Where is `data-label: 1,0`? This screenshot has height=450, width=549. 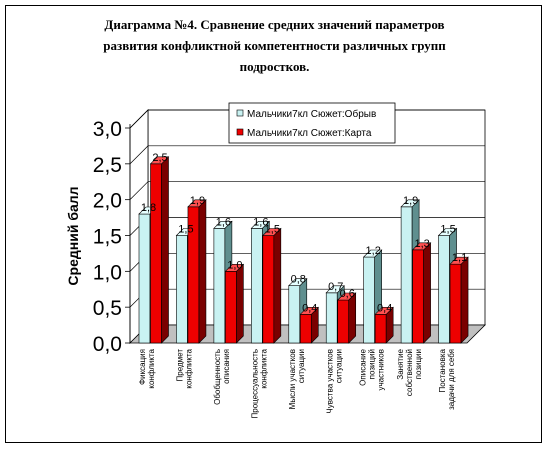
data-label: 1,0 is located at coordinates (234, 265).